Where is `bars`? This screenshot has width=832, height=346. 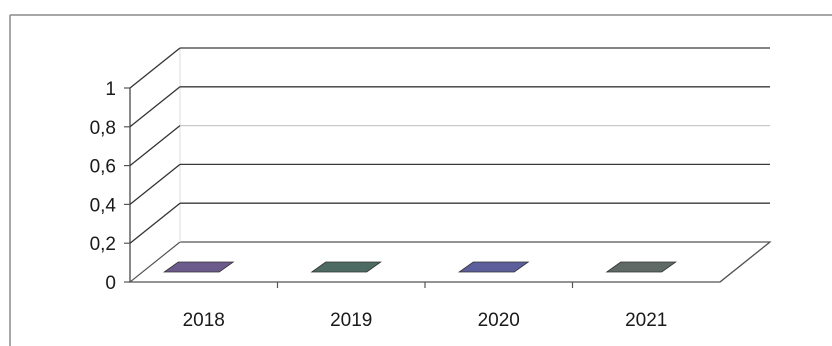 bars is located at coordinates (420, 267).